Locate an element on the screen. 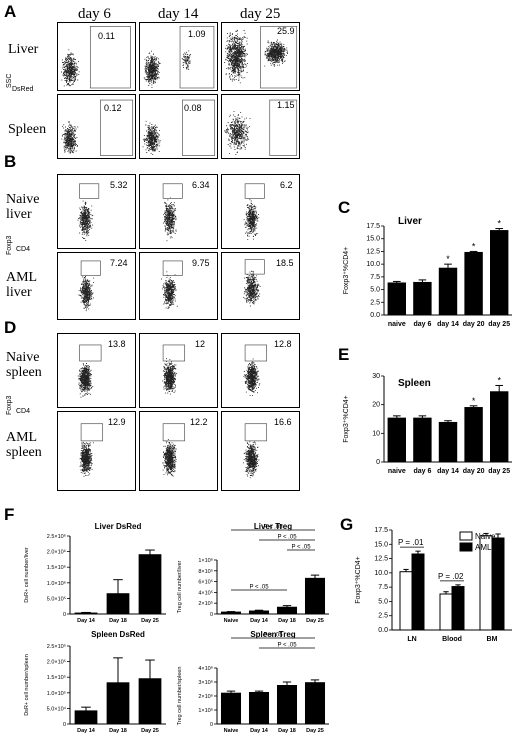 The image size is (520, 740). col-head-day25: day 25 is located at coordinates (260, 14).